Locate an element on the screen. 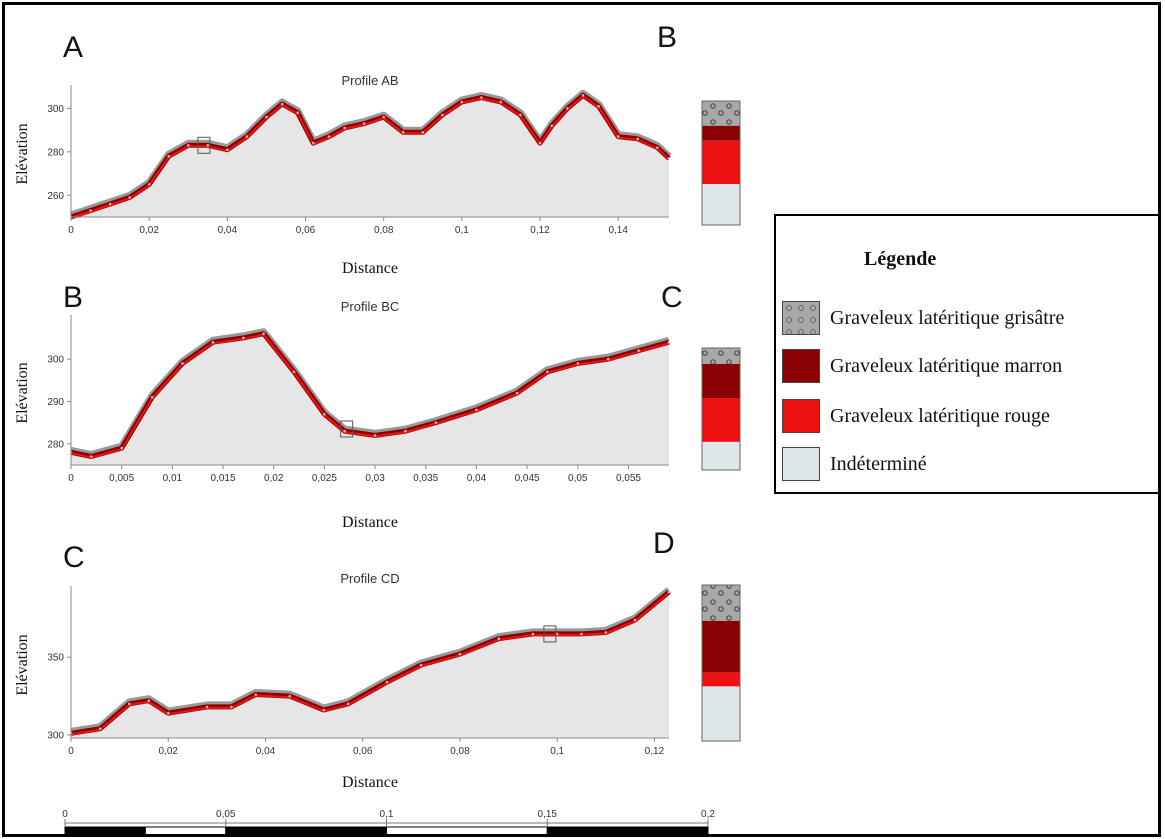 The width and height of the screenshot is (1165, 839). legend-label-indetermine: Indéterminé is located at coordinates (878, 463).